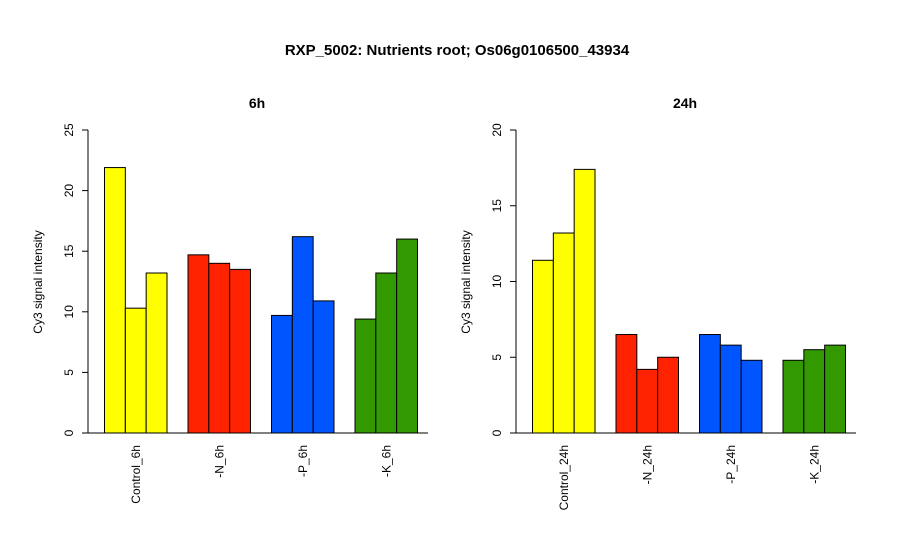 The height and width of the screenshot is (550, 900). Describe the element at coordinates (466, 281) in the screenshot. I see `y-axis-label-24h: Cy3 signal intensity` at that location.